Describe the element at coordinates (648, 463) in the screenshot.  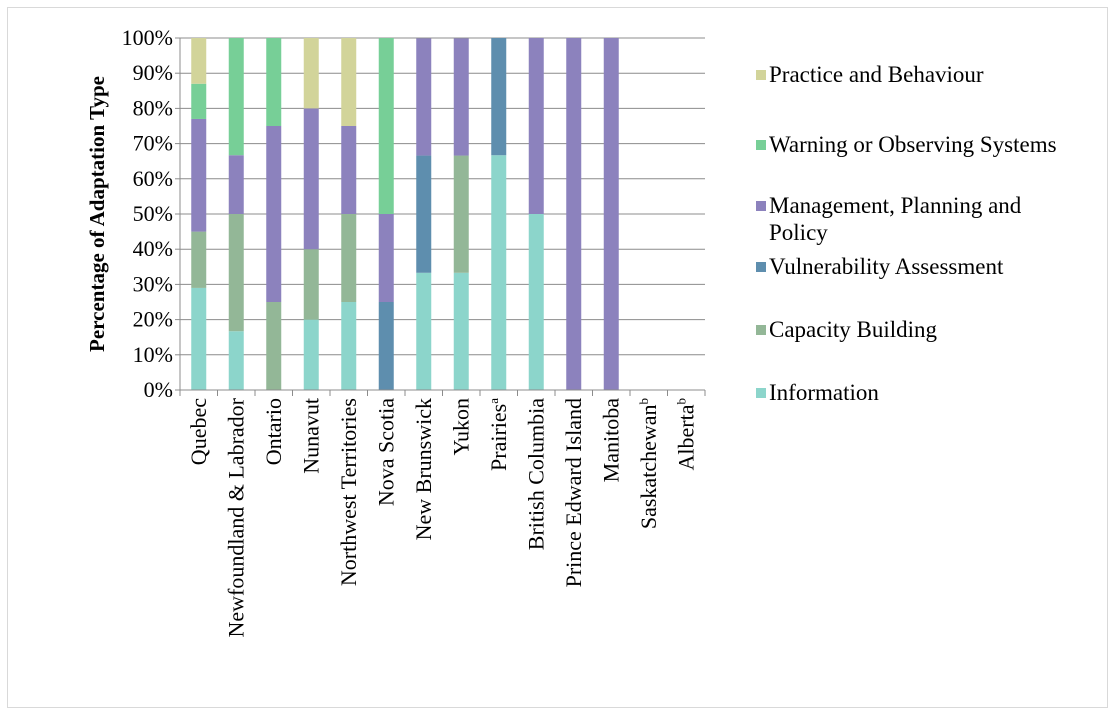
I see `x-tick-label: Saskatchewanb` at that location.